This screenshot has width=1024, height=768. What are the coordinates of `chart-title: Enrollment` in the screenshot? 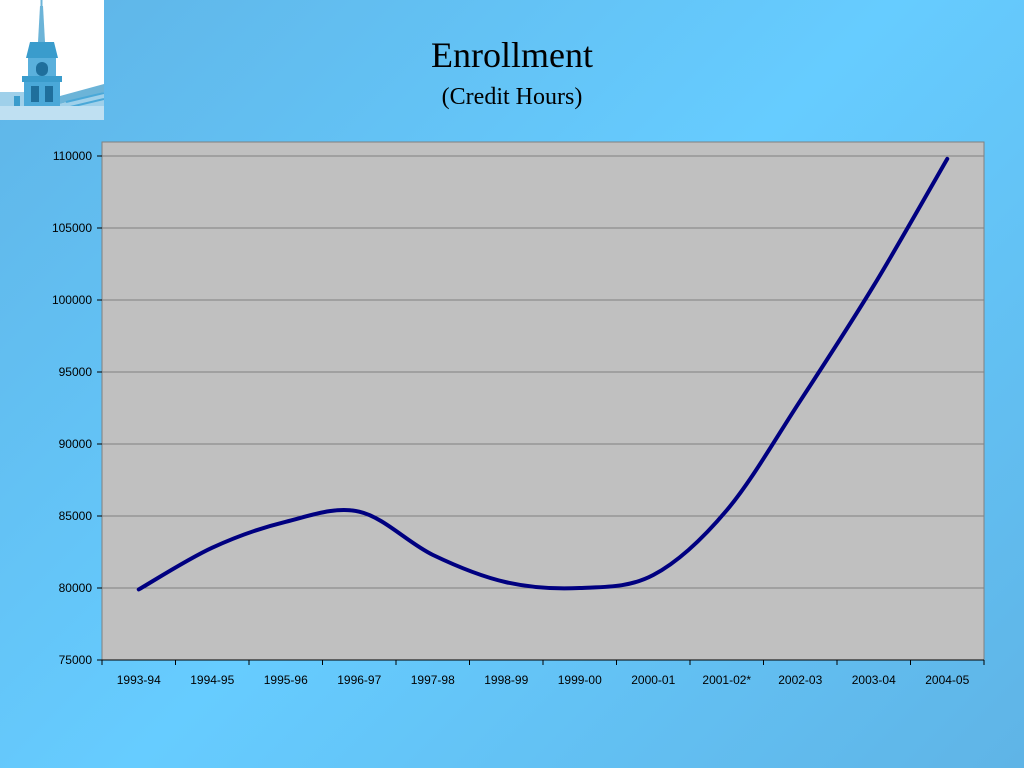 It's located at (512, 55).